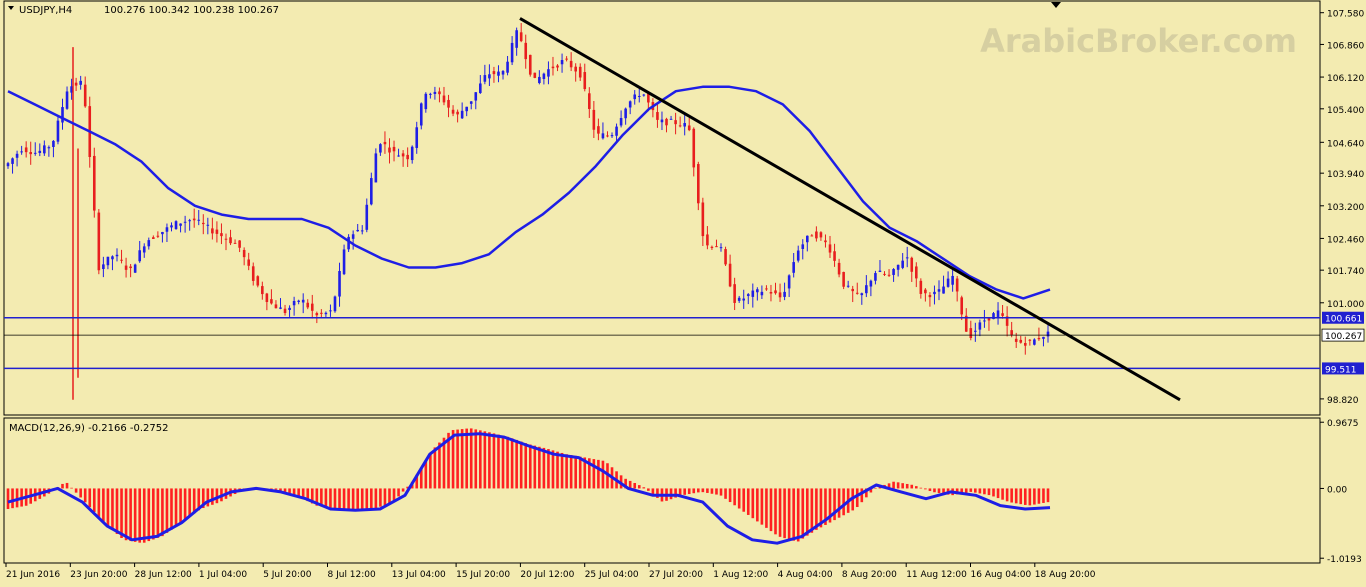 The width and height of the screenshot is (1366, 587). I want to click on level-price-box, so click(1343, 368).